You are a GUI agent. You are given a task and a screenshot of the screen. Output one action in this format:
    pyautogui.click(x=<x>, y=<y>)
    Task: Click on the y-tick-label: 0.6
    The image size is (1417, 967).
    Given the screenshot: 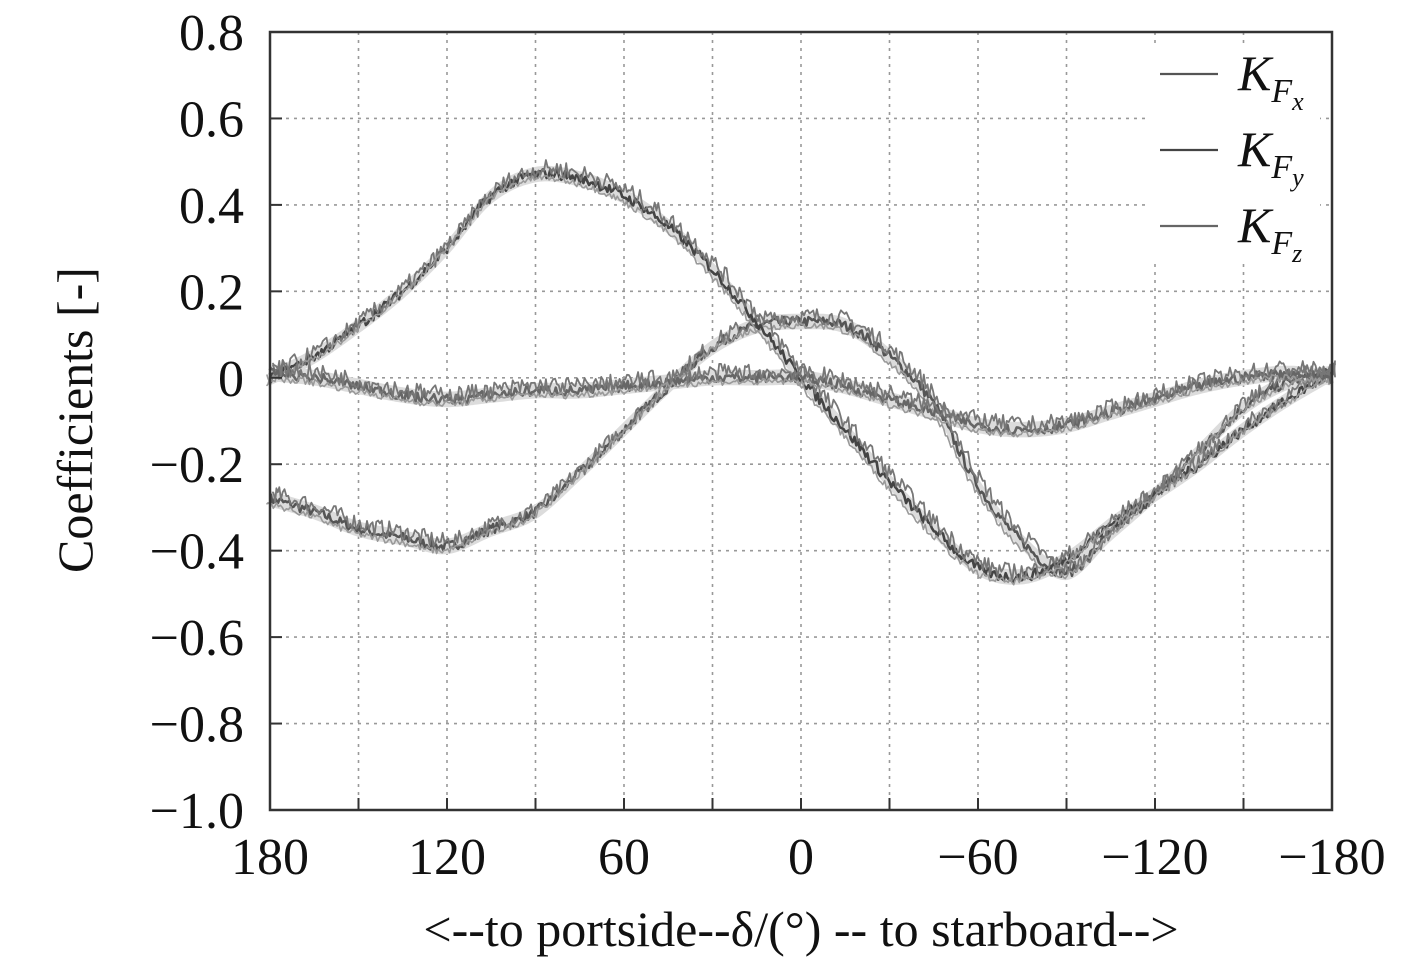 What is the action you would take?
    pyautogui.click(x=211, y=119)
    